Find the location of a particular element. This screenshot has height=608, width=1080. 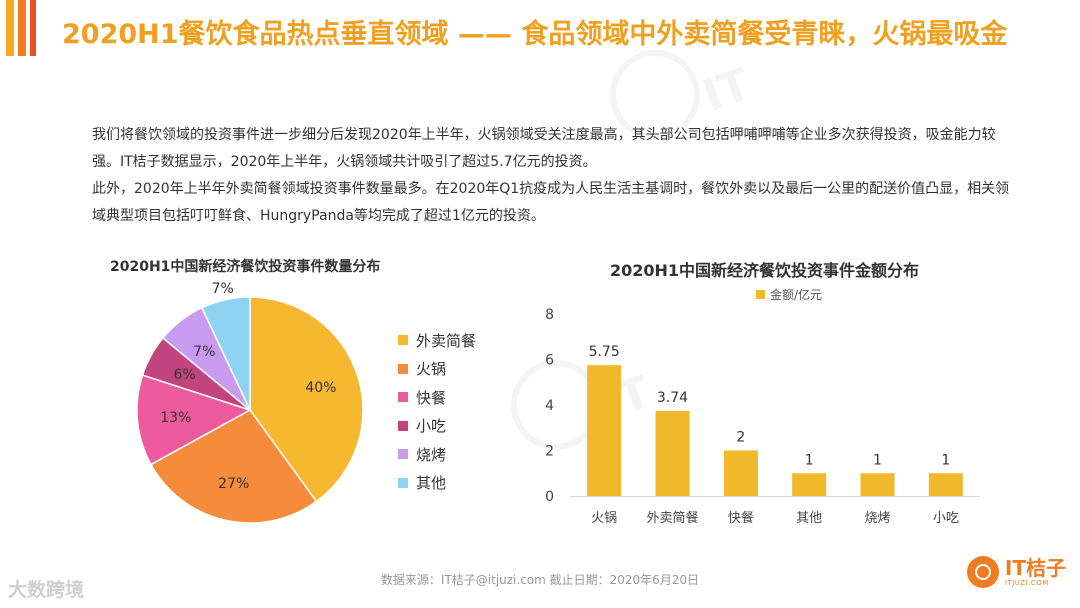

legend-label: 快餐 is located at coordinates (431, 397).